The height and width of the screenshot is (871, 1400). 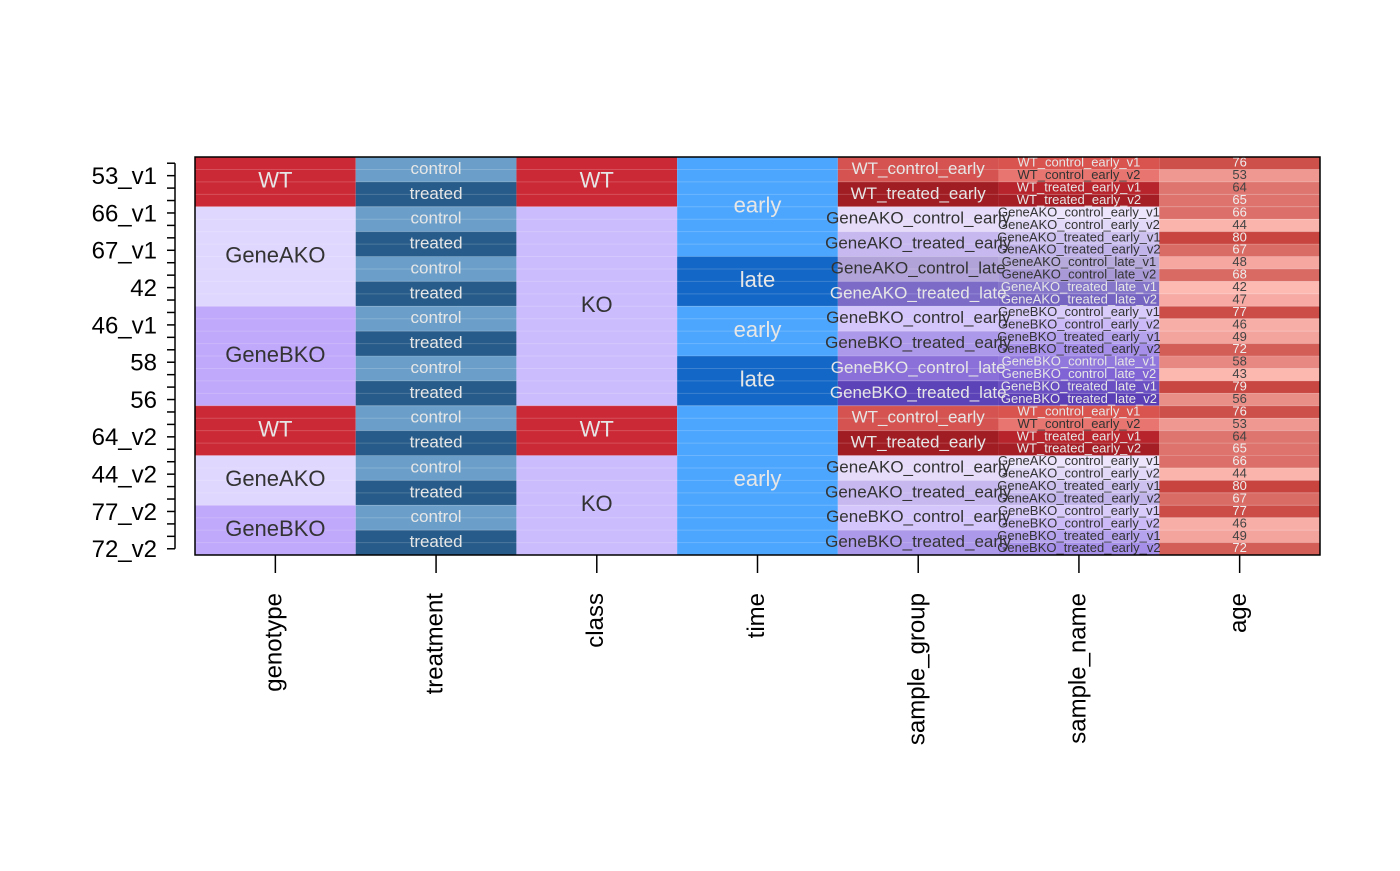 I want to click on cell-label: KO, so click(x=597, y=304).